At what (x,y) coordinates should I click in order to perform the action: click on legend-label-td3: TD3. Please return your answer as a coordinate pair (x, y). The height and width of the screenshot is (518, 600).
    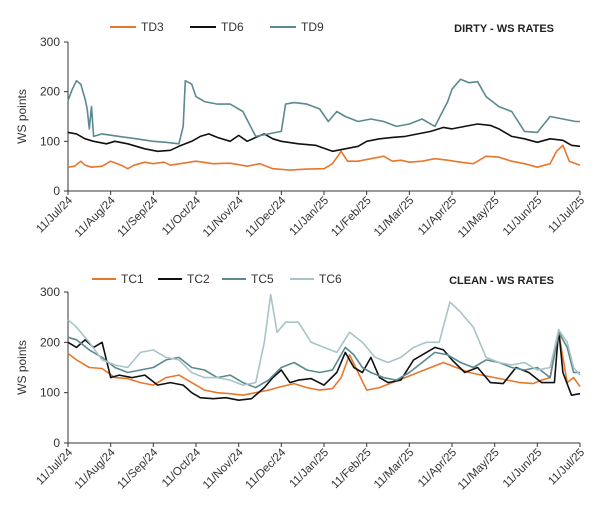
    Looking at the image, I should click on (152, 27).